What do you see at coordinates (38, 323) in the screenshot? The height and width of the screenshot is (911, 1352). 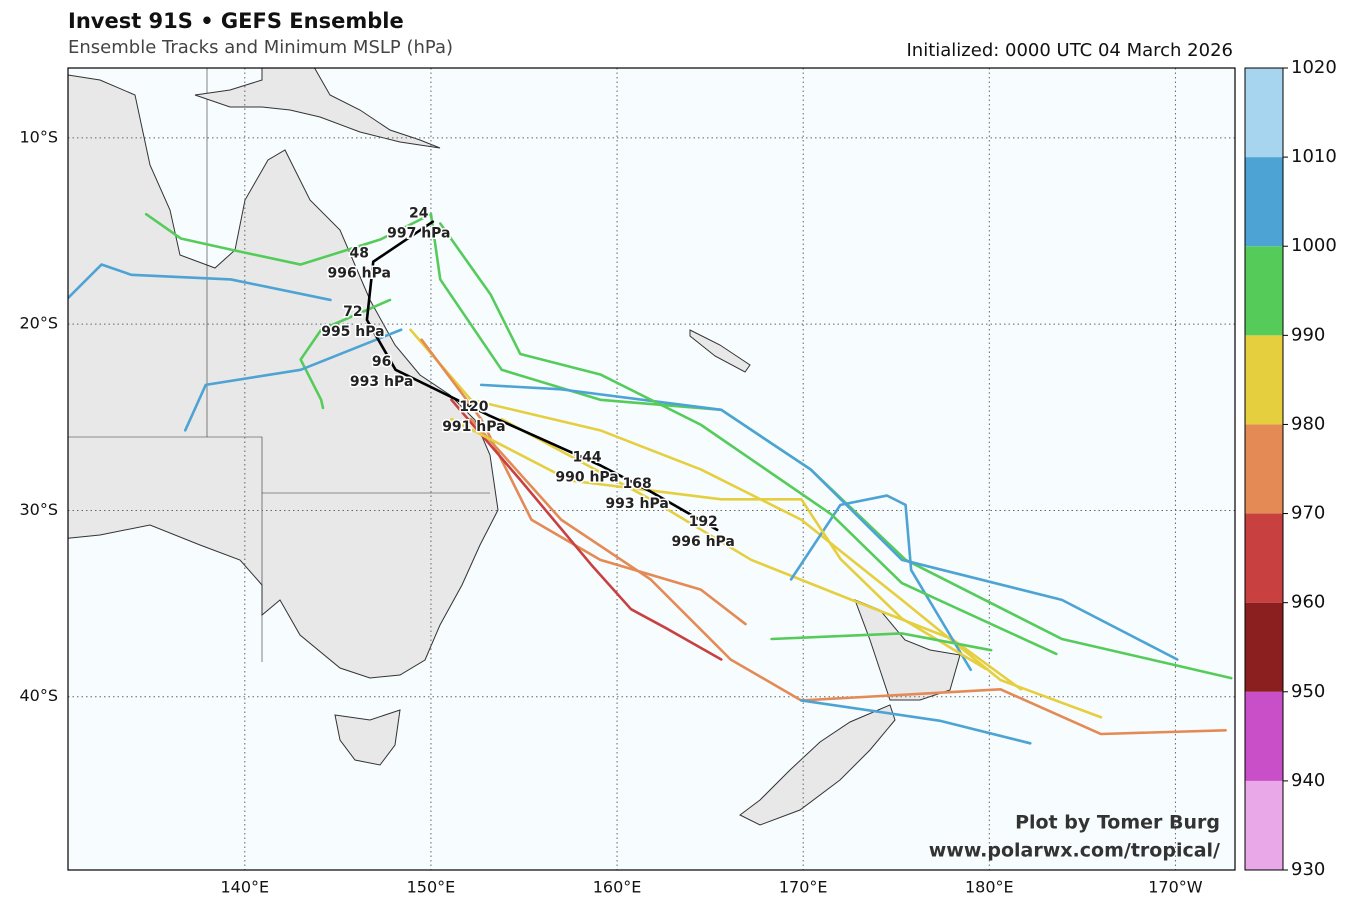 I see `lat-tick-label: 20°S` at bounding box center [38, 323].